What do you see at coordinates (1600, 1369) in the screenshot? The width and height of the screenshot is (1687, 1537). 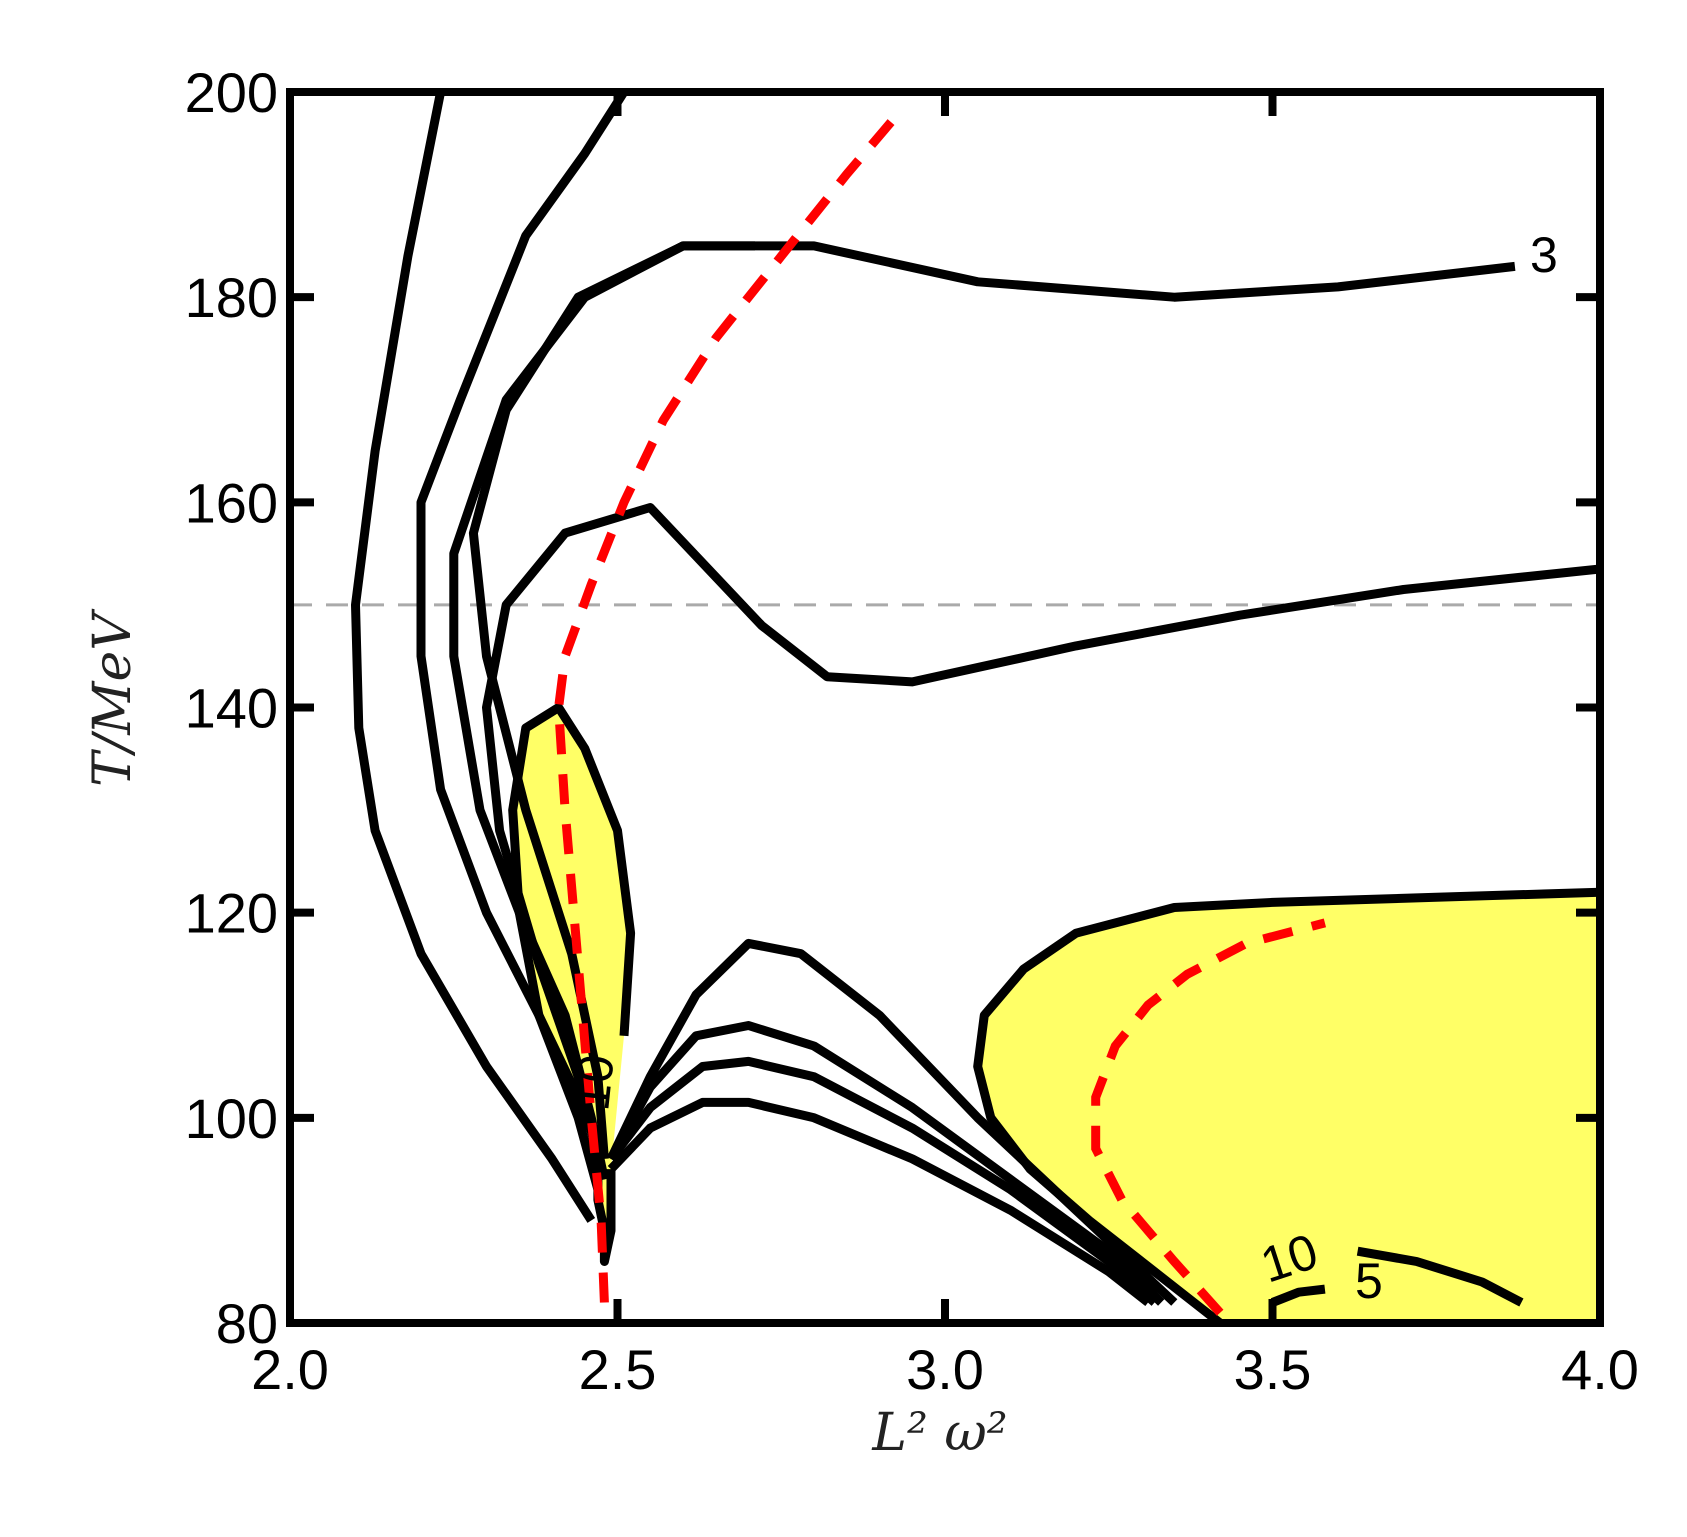 I see `x-tick-label: 4.0` at bounding box center [1600, 1369].